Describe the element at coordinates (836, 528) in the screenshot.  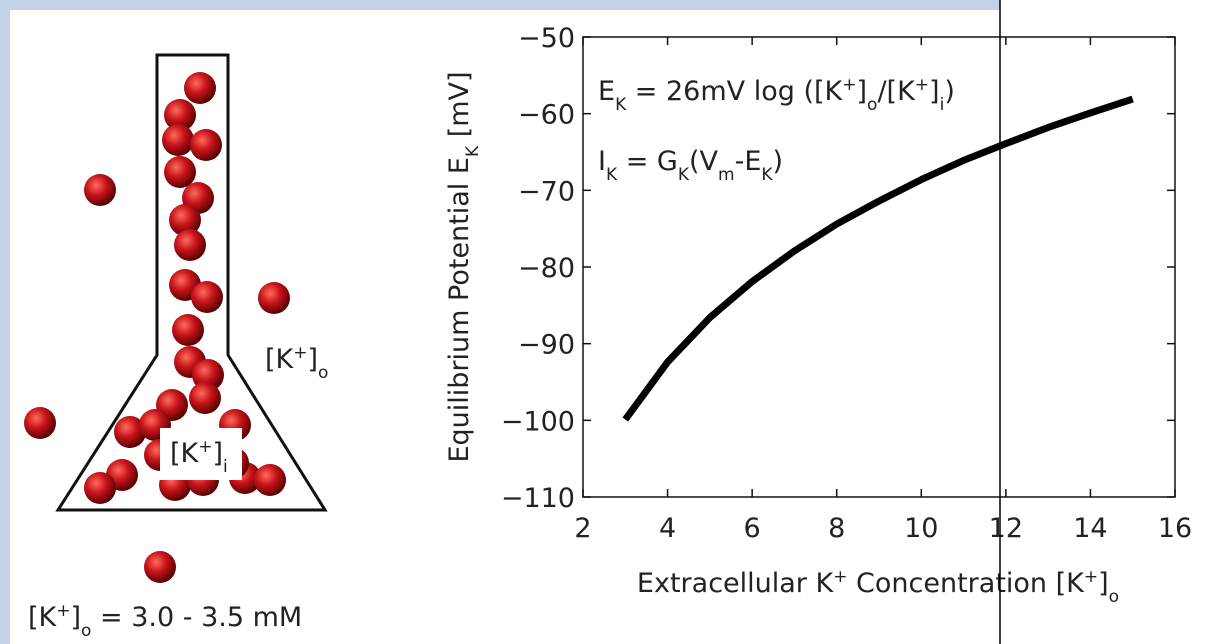
I see `x-tick-label: 8` at that location.